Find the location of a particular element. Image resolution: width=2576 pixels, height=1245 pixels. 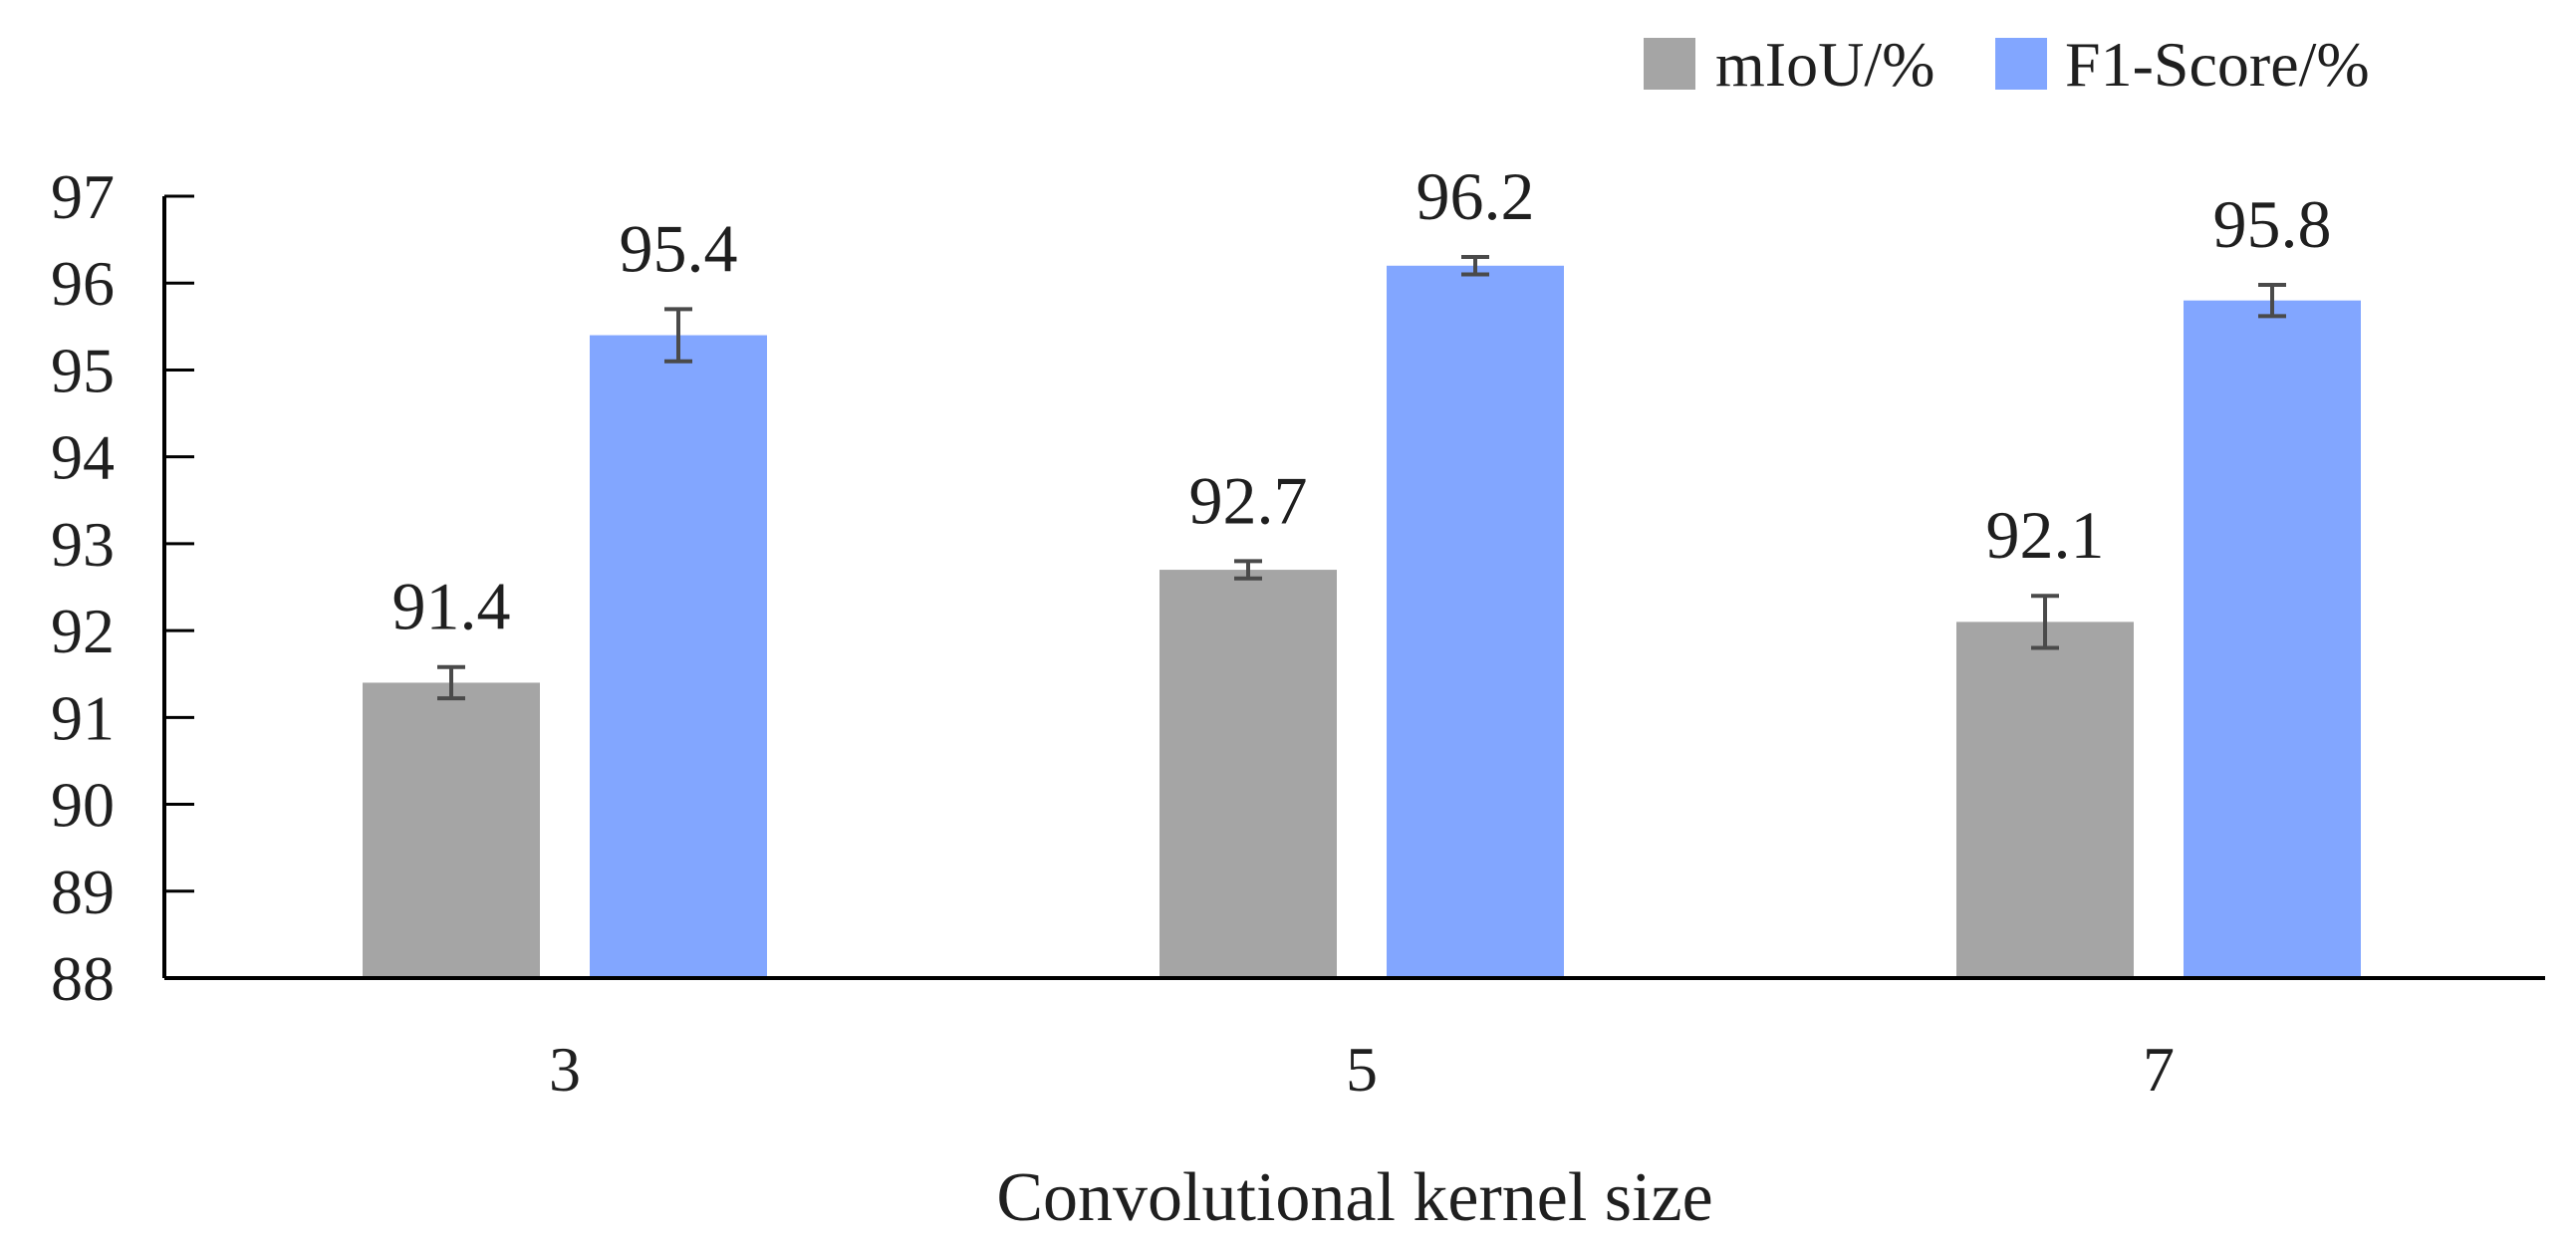

y-tick-label: 93 is located at coordinates (83, 544).